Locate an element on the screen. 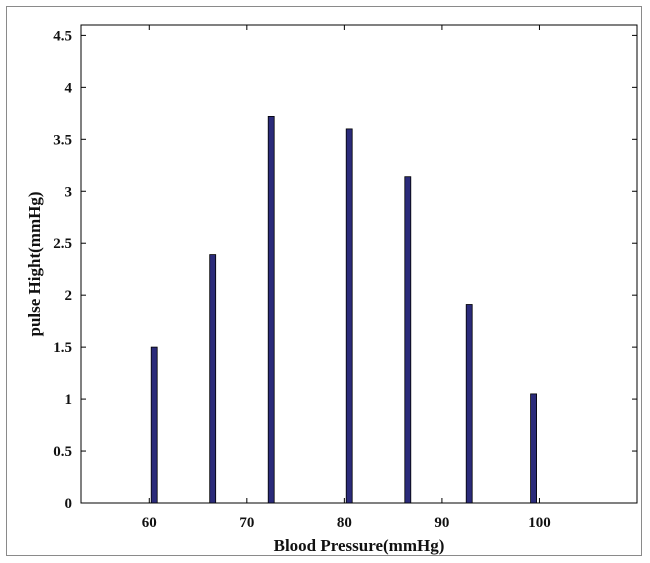 The height and width of the screenshot is (563, 650). y-tick-label: 0 is located at coordinates (69, 504).